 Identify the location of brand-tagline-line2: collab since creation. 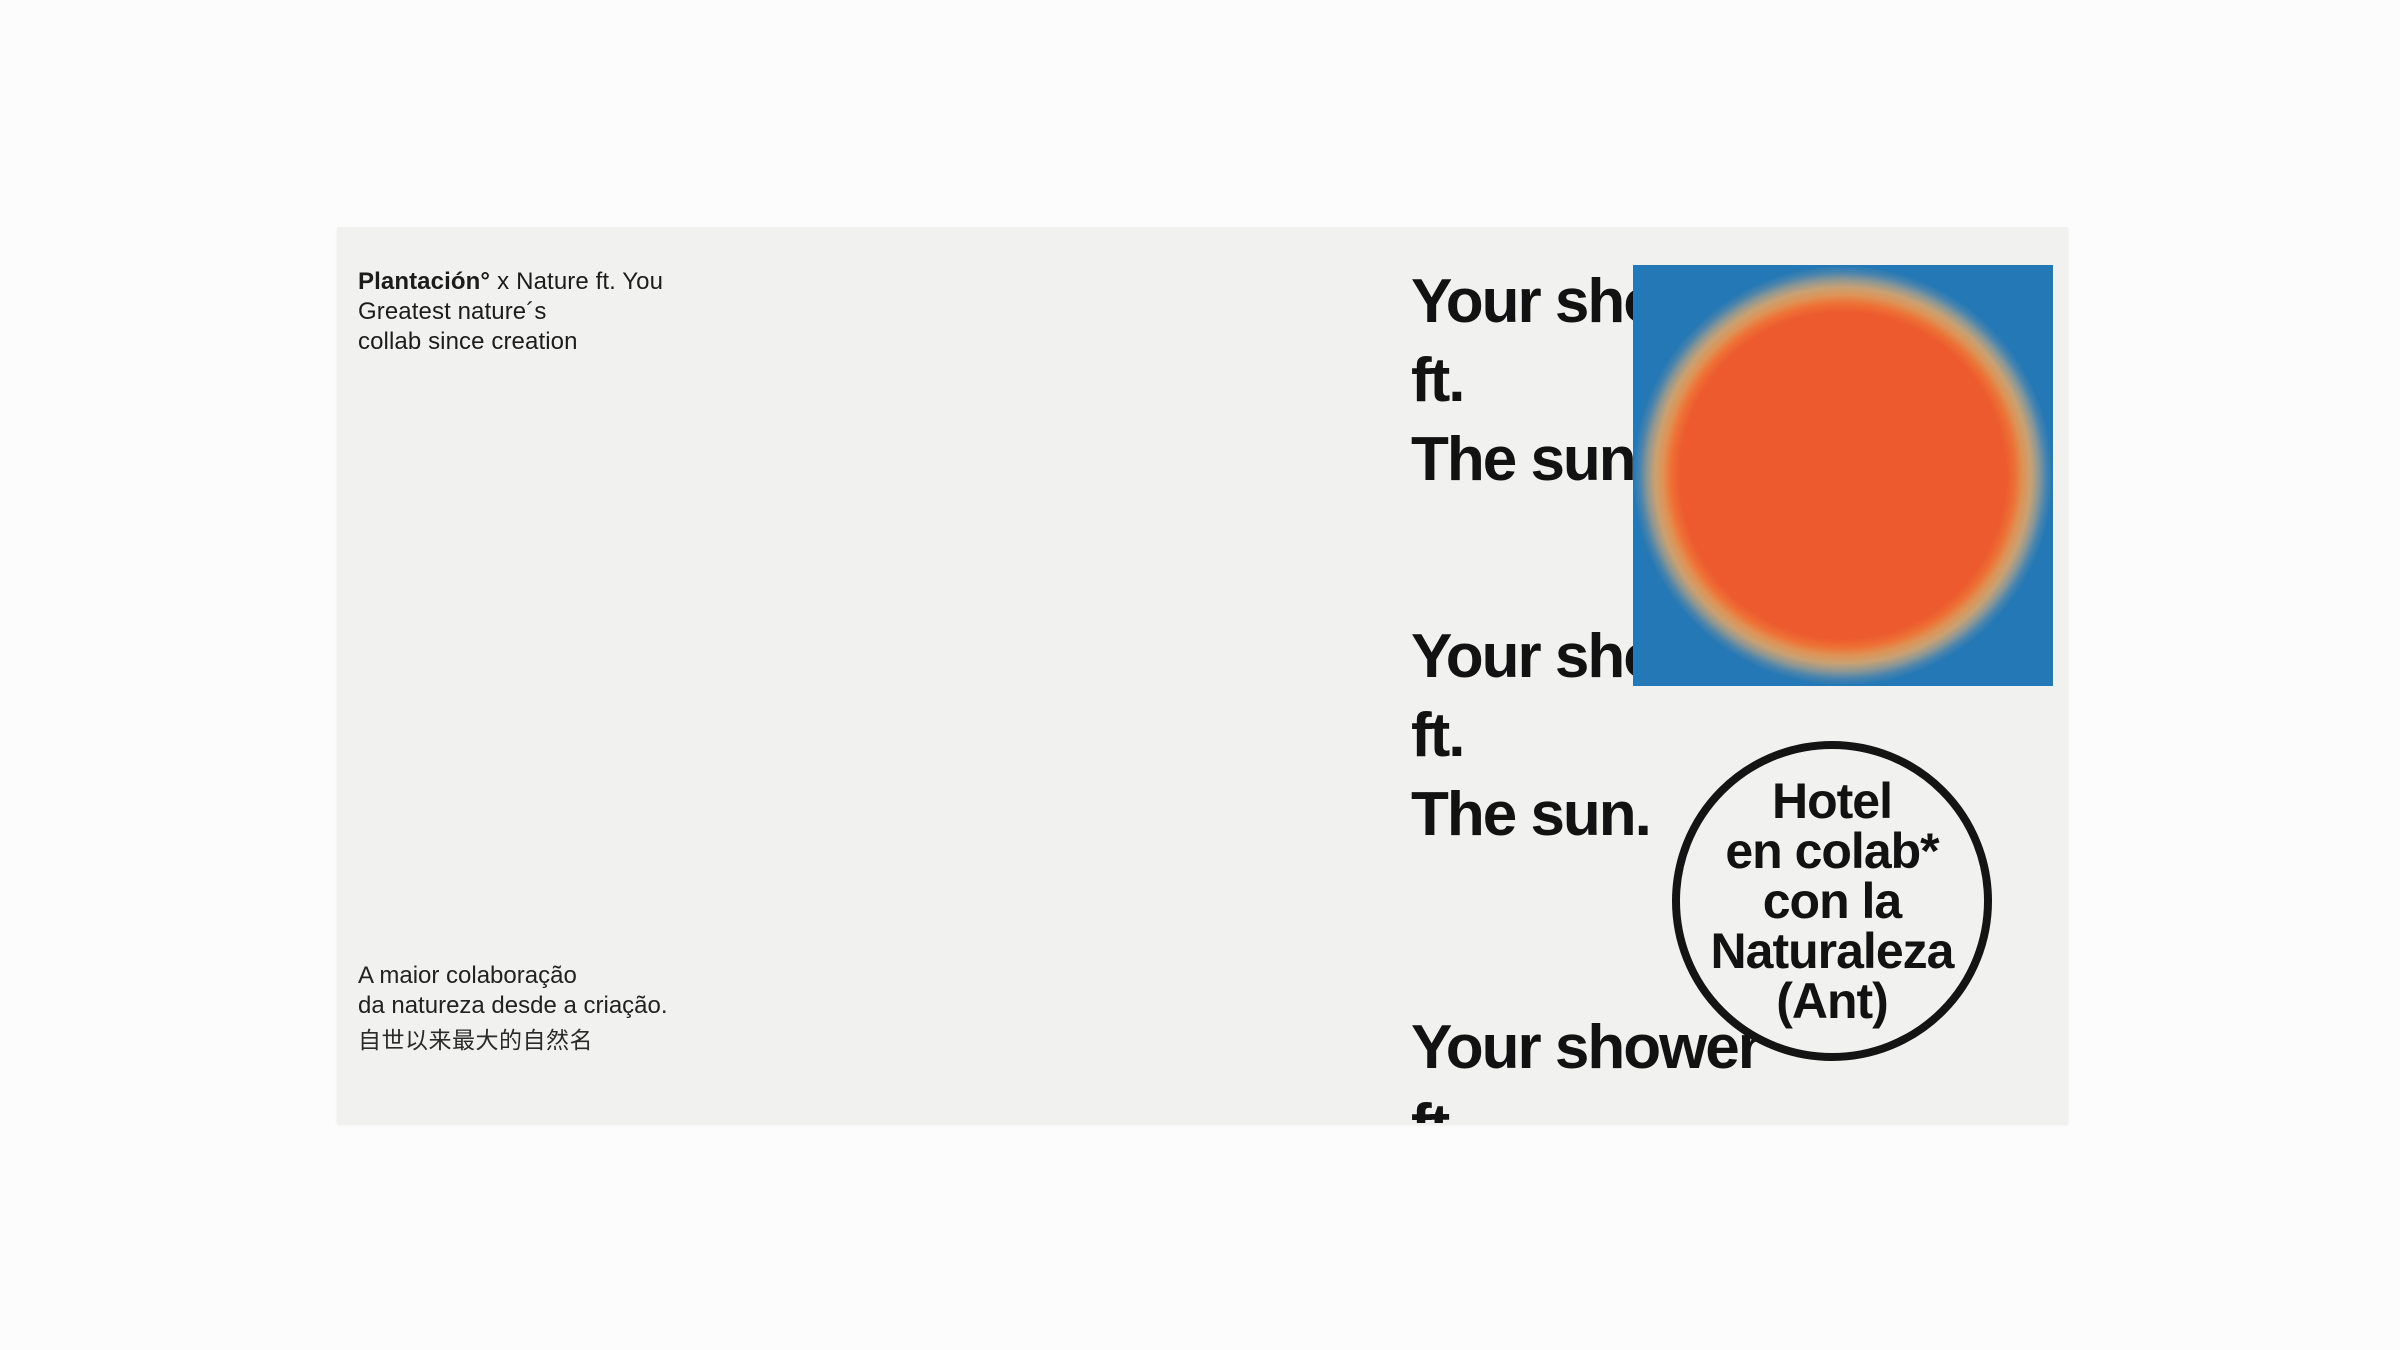
(468, 341).